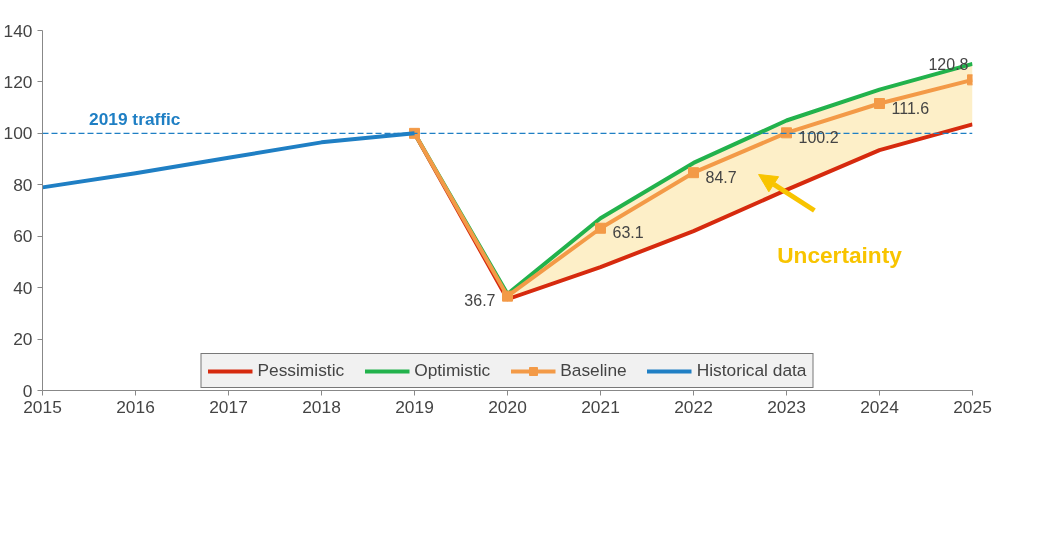 Image resolution: width=1058 pixels, height=540 pixels. What do you see at coordinates (840, 255) in the screenshot?
I see `annotation: Uncertainty` at bounding box center [840, 255].